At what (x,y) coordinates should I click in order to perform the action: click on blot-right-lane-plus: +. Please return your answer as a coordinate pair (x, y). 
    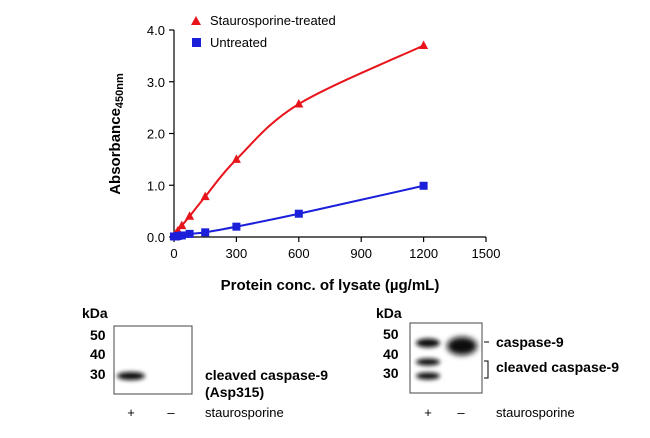
    Looking at the image, I should click on (428, 412).